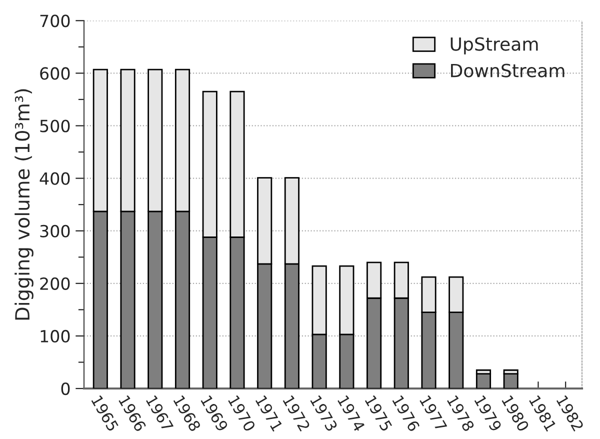 The width and height of the screenshot is (600, 439). Describe the element at coordinates (494, 45) in the screenshot. I see `legend-label: UpStream` at that location.